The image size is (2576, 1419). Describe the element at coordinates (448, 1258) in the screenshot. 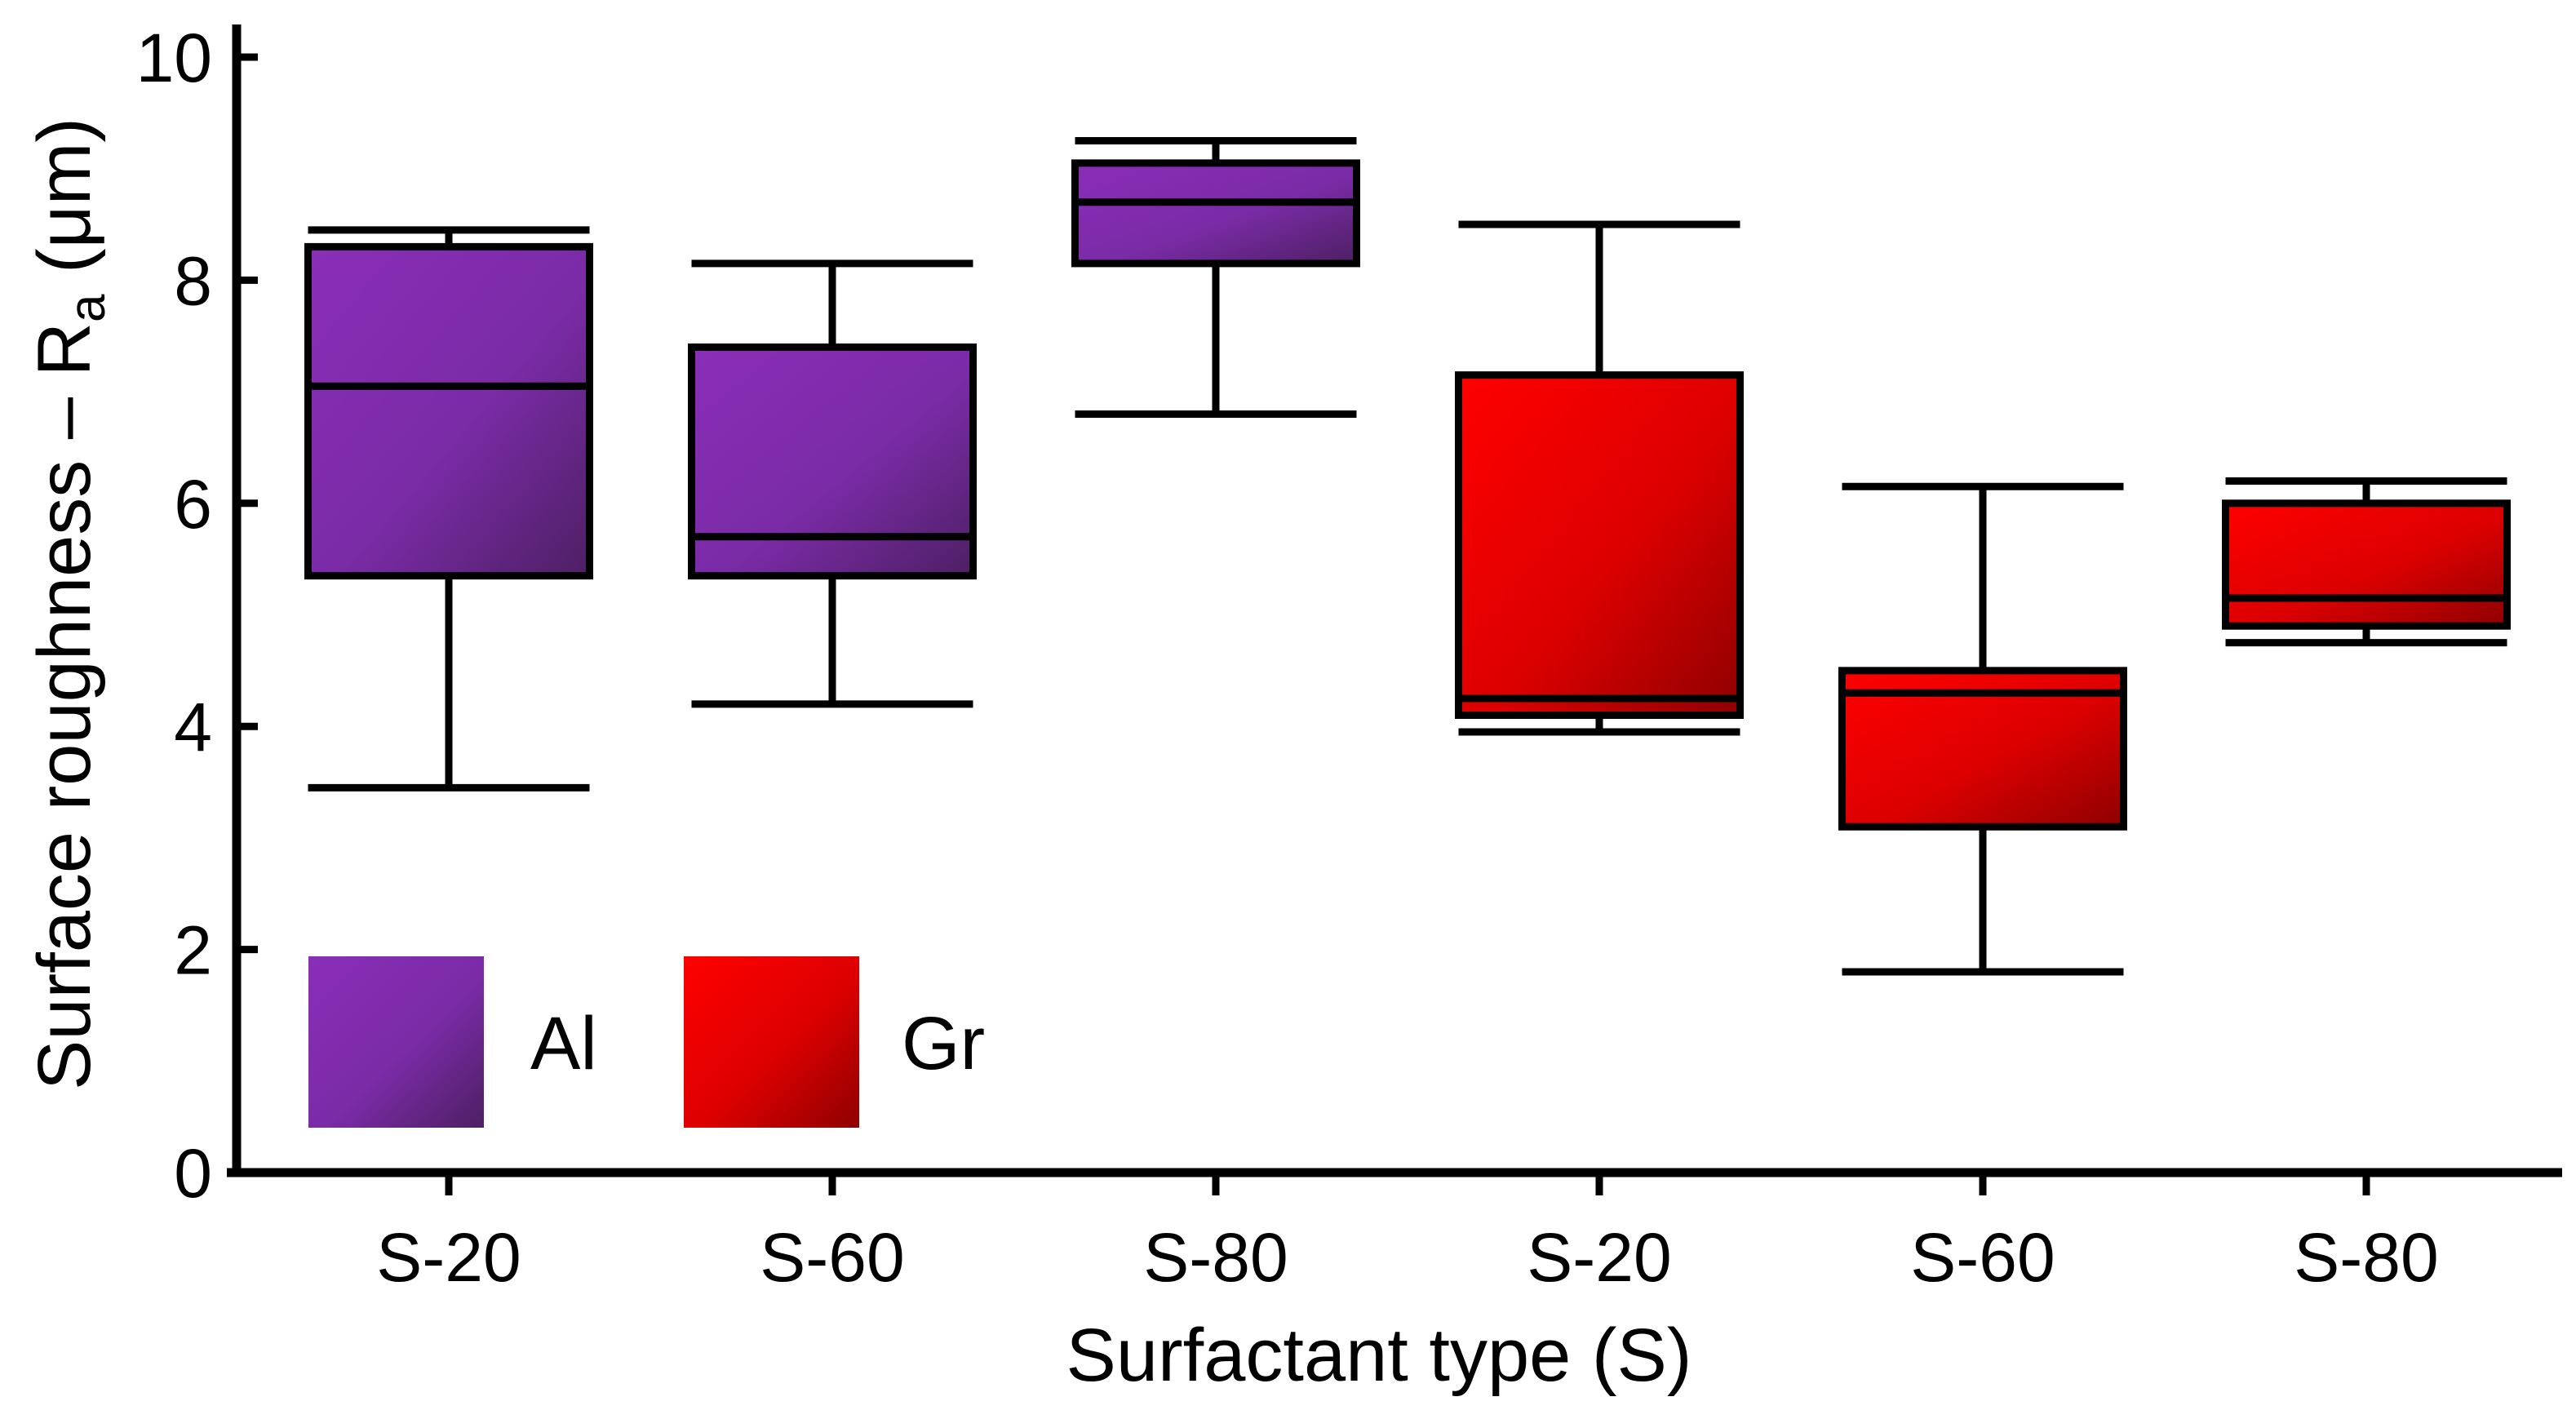

I see `x-tick-label-0: S-20` at that location.